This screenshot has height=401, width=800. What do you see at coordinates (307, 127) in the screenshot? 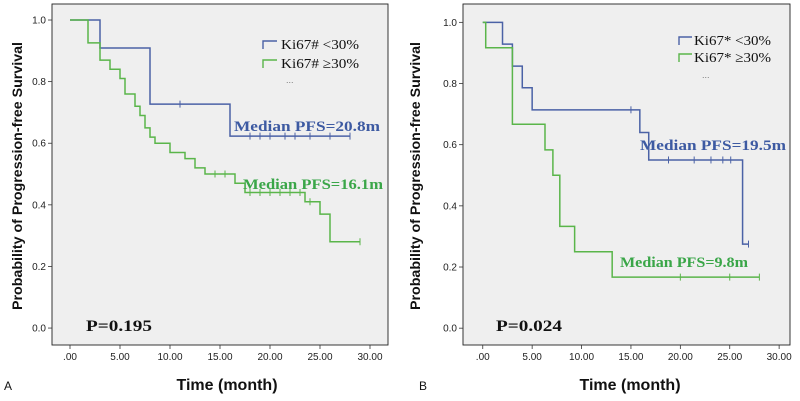
I see `median-pfs-label: Median PFS=20.8m` at bounding box center [307, 127].